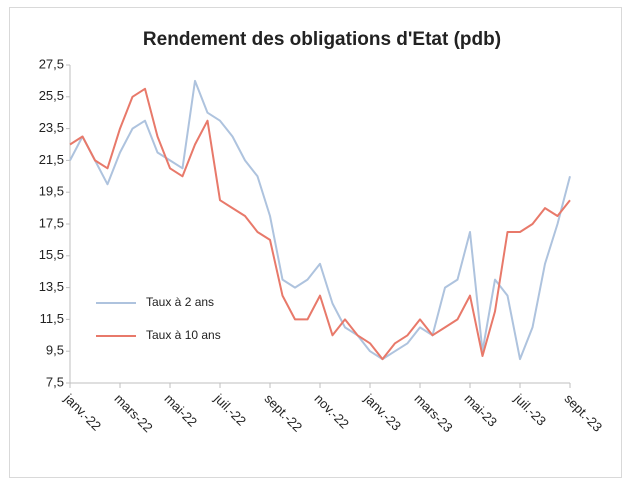 The height and width of the screenshot is (484, 630). What do you see at coordinates (583, 413) in the screenshot?
I see `x-tick-label: sept.-23` at bounding box center [583, 413].